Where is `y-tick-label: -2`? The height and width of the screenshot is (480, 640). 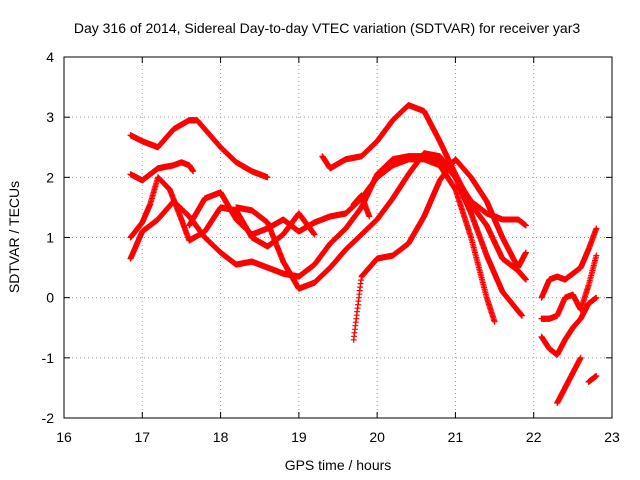
y-tick-label: -2 is located at coordinates (48, 418).